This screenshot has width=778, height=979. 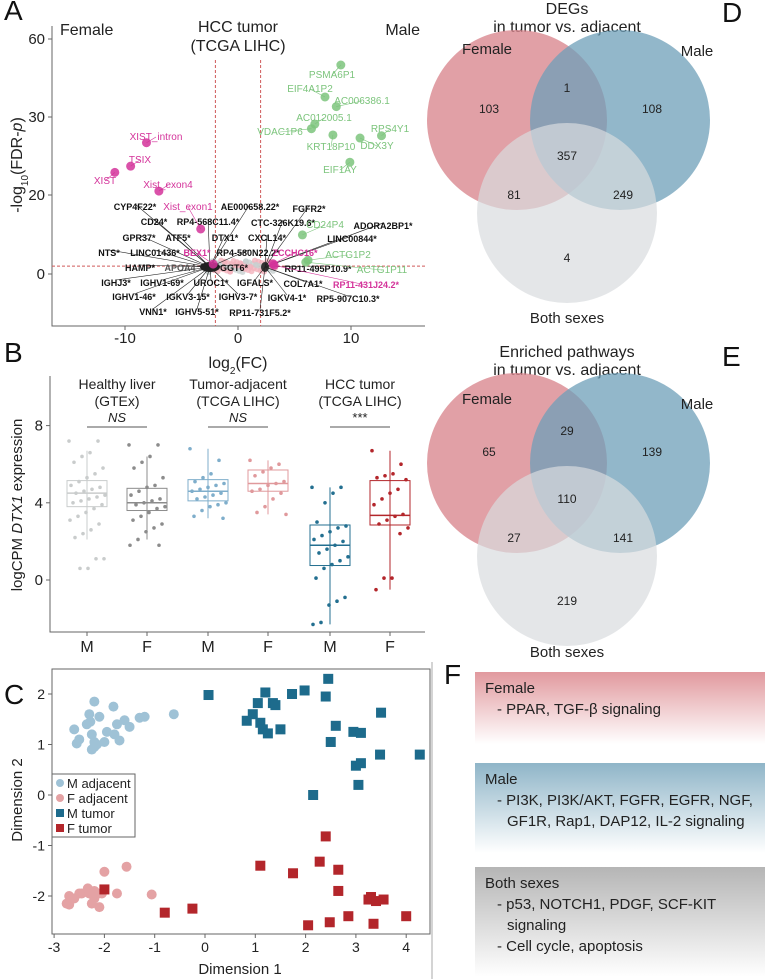 I want to click on y-tick-label: 60, so click(x=36, y=39).